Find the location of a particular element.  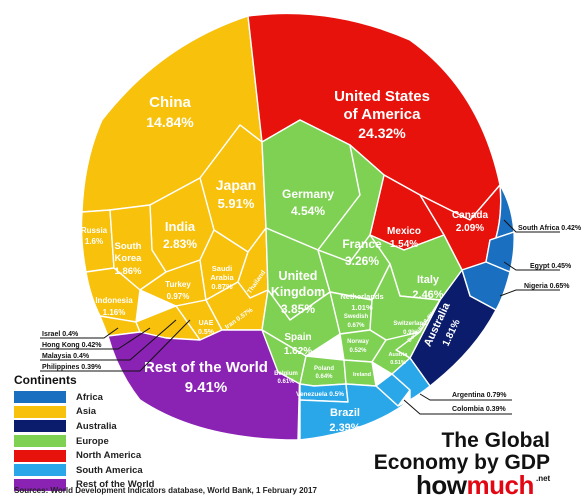

legend-item-africa: Africa is located at coordinates (84, 397).